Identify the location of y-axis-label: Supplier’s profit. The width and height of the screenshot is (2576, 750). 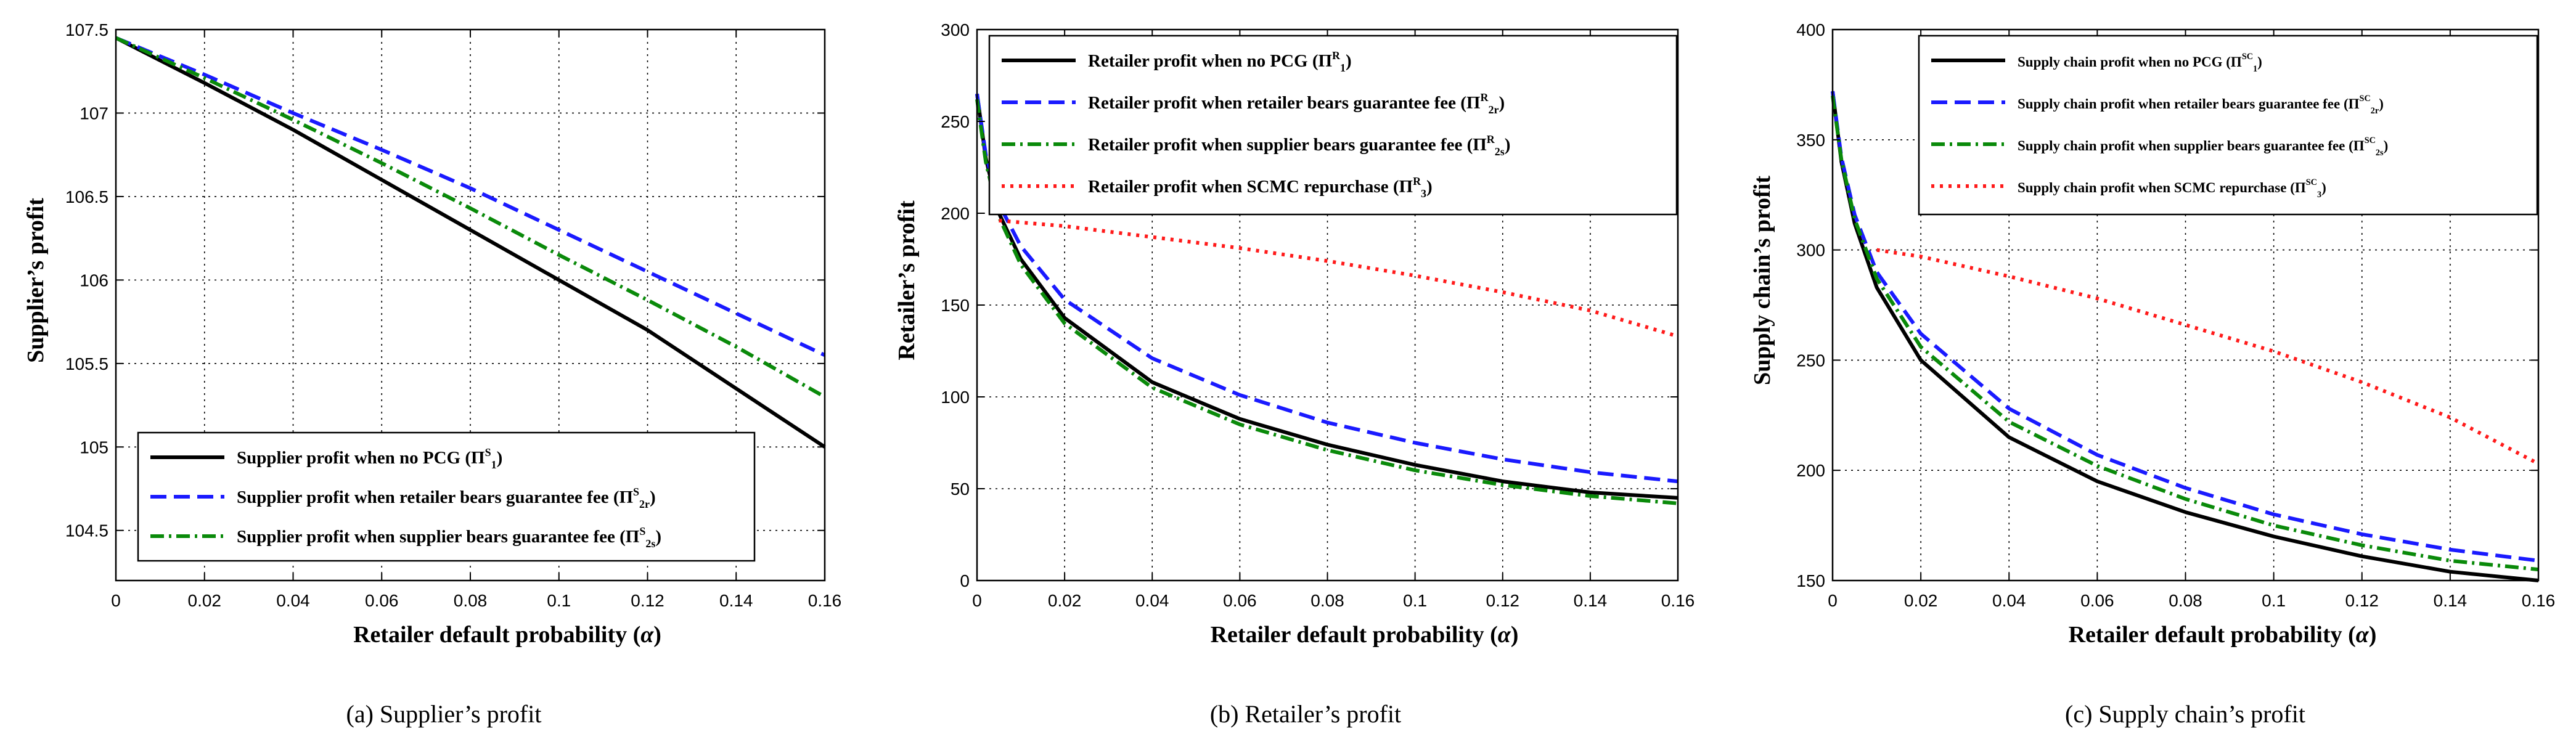
(36, 280).